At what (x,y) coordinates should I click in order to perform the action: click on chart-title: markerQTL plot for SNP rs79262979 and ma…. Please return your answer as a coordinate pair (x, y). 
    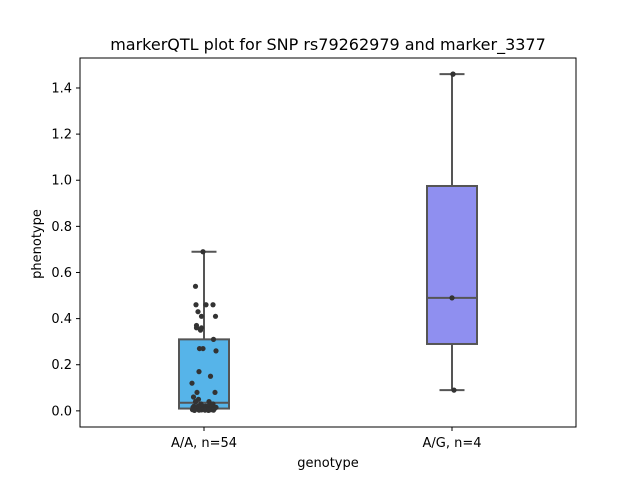
    Looking at the image, I should click on (328, 45).